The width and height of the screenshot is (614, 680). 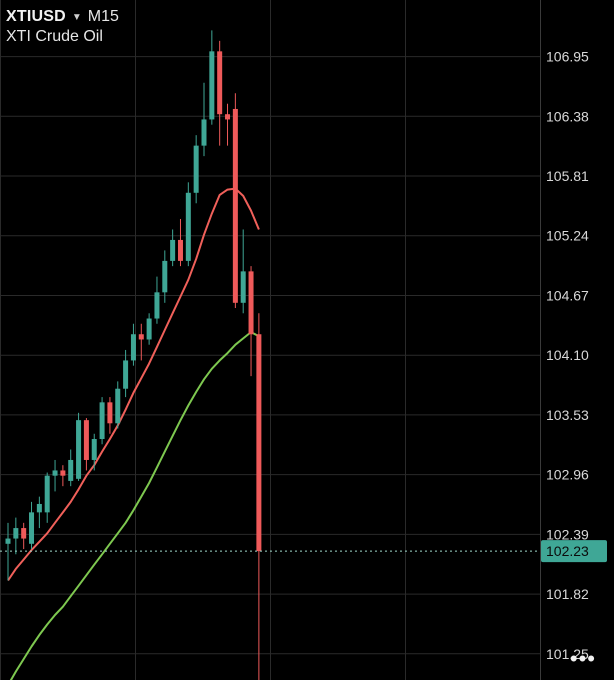 What do you see at coordinates (567, 534) in the screenshot?
I see `price-tick-label: 102.39` at bounding box center [567, 534].